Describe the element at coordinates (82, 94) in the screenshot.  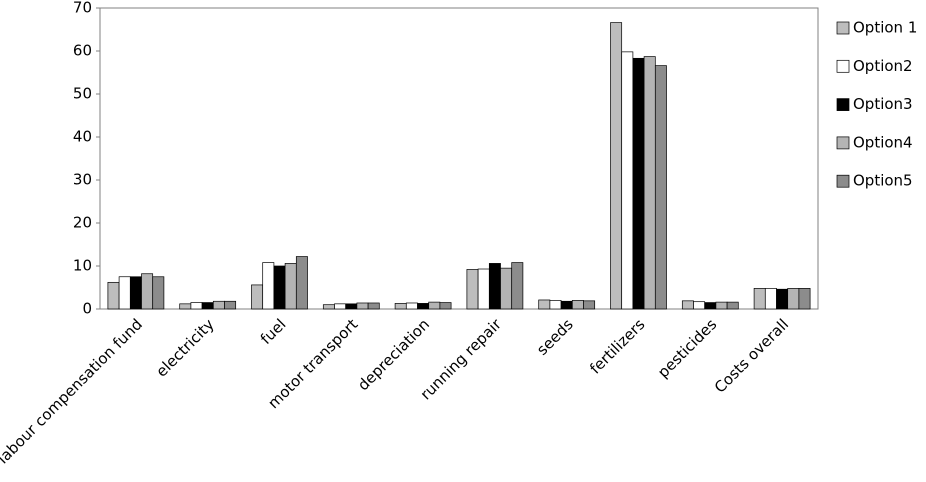
I see `y-tick-label: 50` at that location.